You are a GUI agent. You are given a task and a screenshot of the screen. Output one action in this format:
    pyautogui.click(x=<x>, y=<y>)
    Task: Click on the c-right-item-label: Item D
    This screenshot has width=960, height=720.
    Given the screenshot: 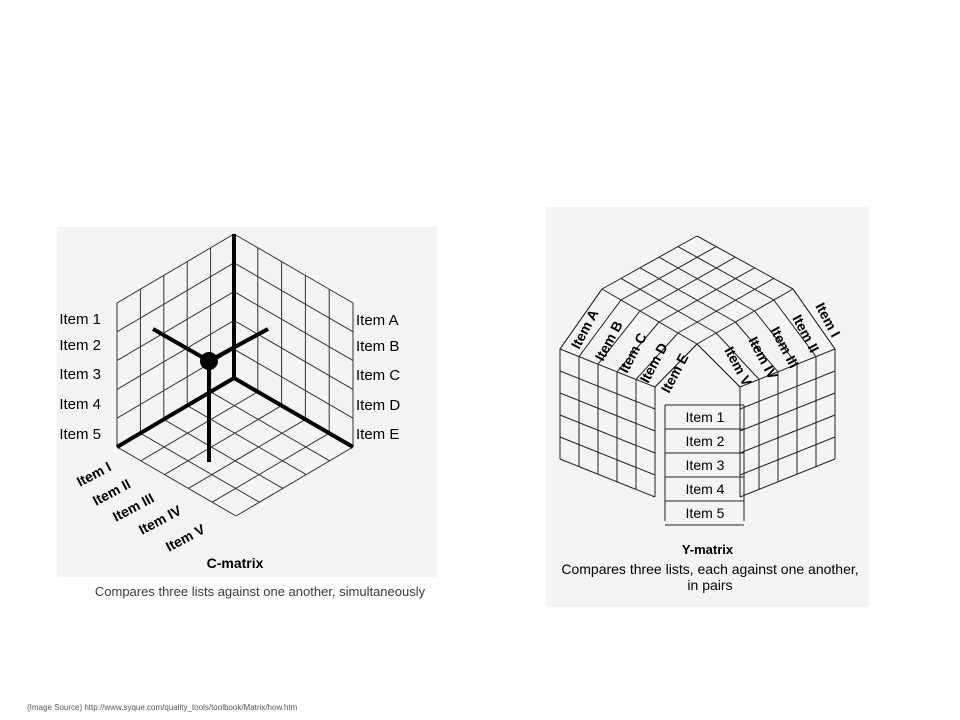 What is the action you would take?
    pyautogui.click(x=378, y=405)
    